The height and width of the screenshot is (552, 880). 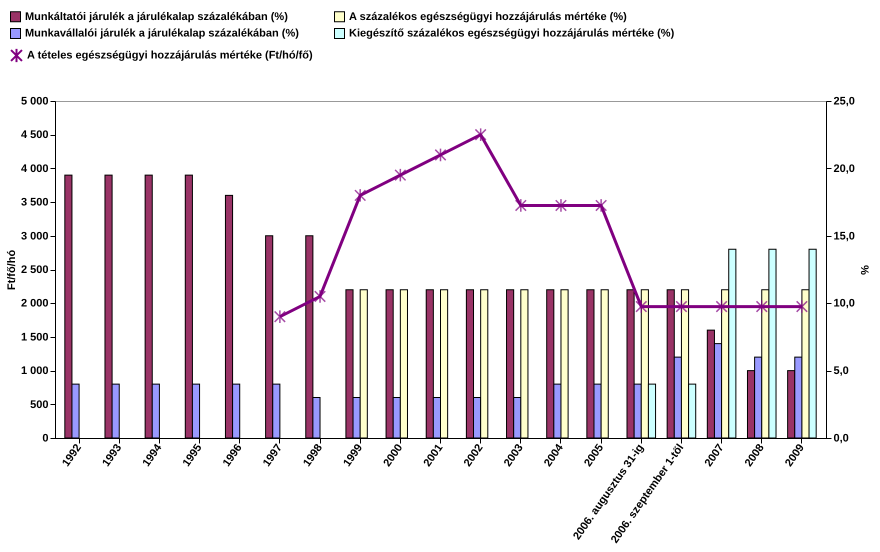 What do you see at coordinates (844, 236) in the screenshot?
I see `y2-tick-label: 15,0` at bounding box center [844, 236].